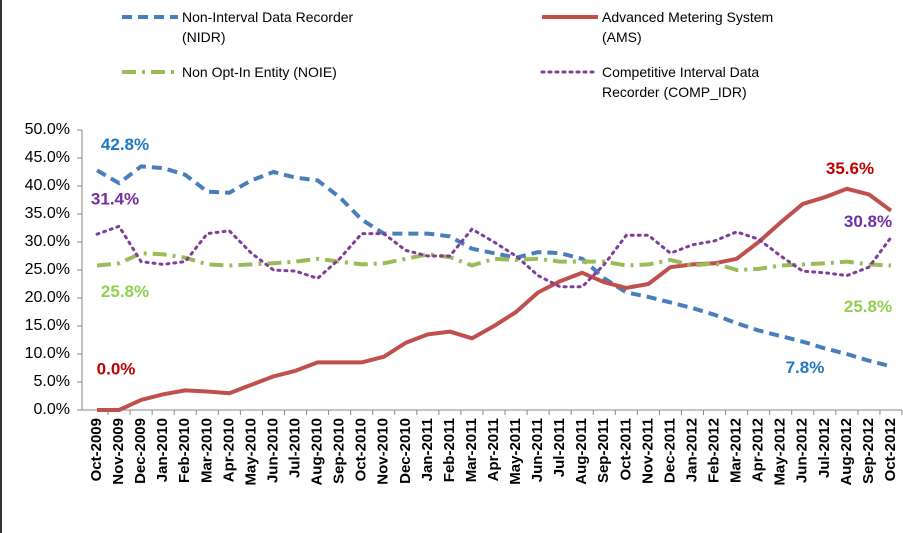 The width and height of the screenshot is (903, 533). What do you see at coordinates (647, 451) in the screenshot?
I see `x-tick-label: Nov-2011` at bounding box center [647, 451].